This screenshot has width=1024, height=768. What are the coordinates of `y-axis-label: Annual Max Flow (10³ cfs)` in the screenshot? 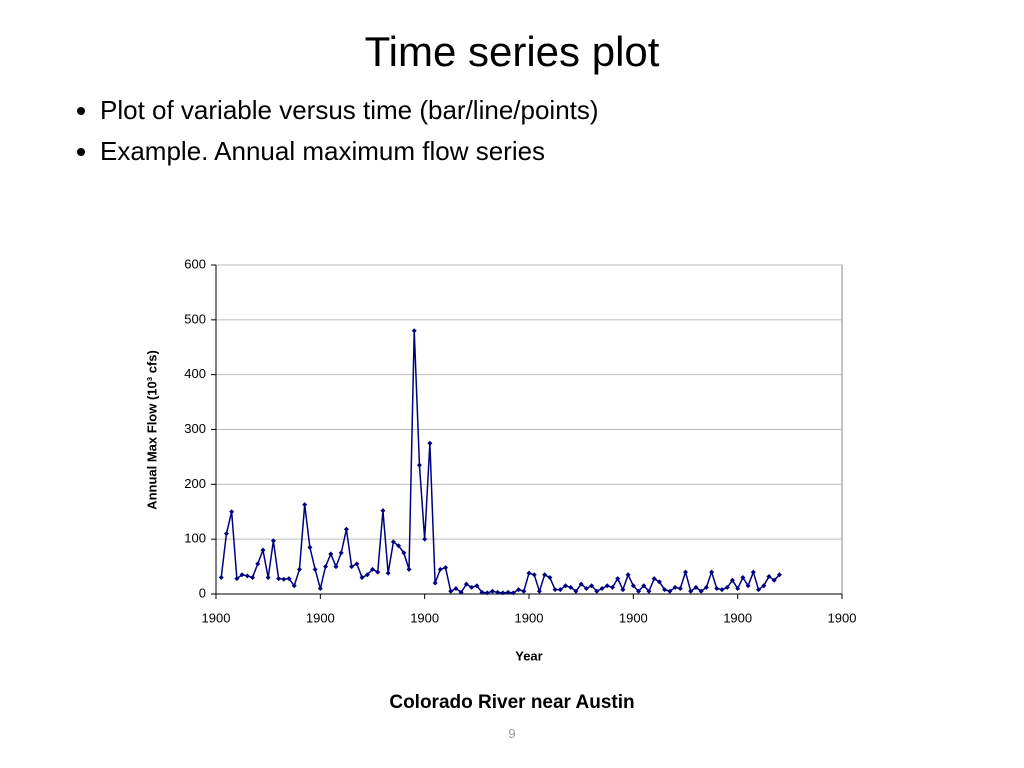 It's located at (151, 430).